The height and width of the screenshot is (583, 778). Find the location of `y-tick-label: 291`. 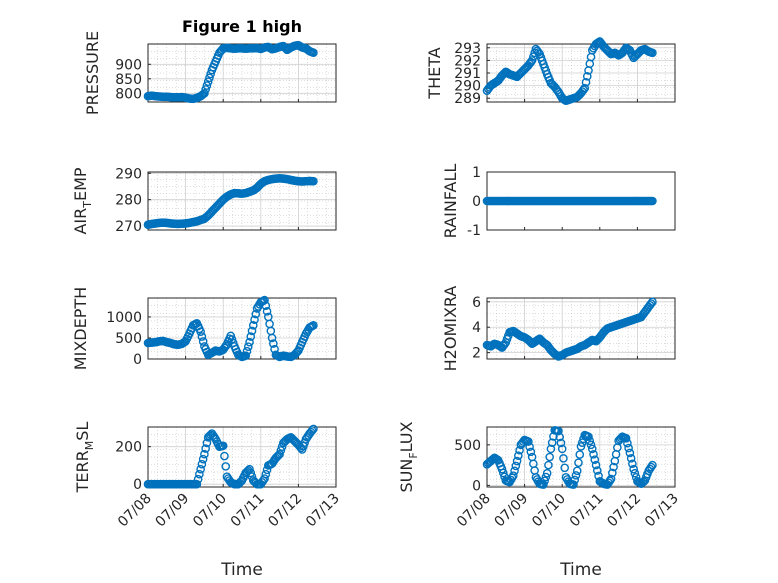

y-tick-label: 291 is located at coordinates (467, 74).